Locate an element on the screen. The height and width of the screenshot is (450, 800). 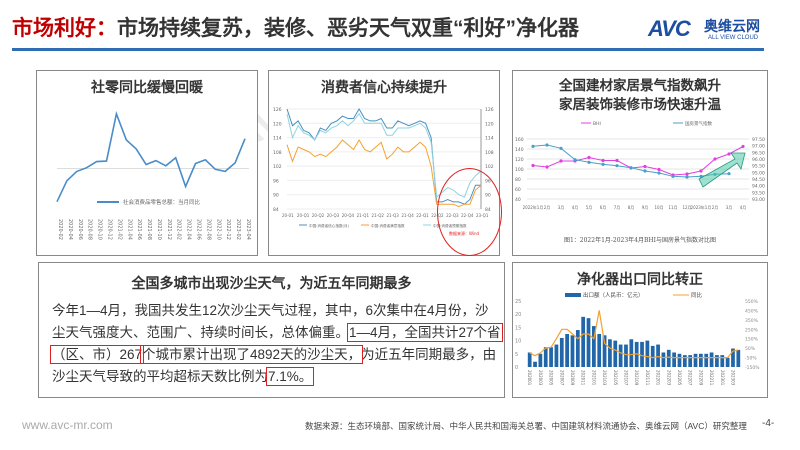
x-tick-label: 9月 is located at coordinates (645, 207).